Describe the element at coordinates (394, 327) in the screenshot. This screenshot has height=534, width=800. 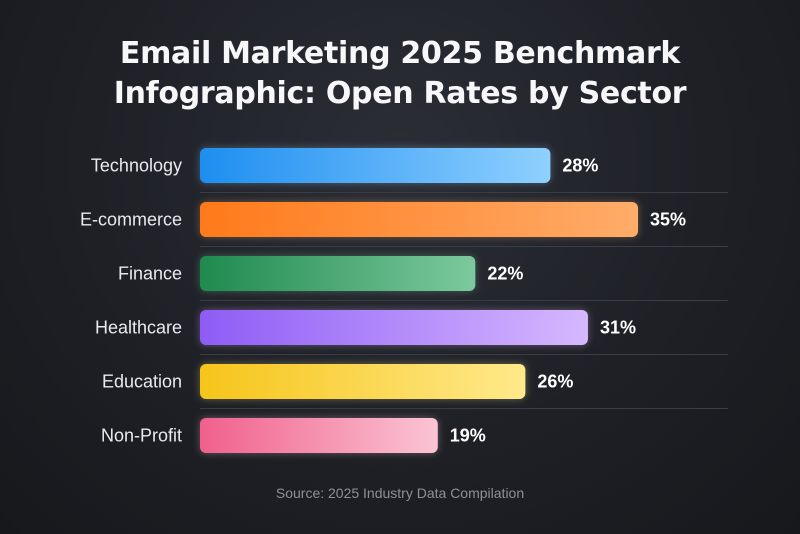
I see `bar-healthcare` at that location.